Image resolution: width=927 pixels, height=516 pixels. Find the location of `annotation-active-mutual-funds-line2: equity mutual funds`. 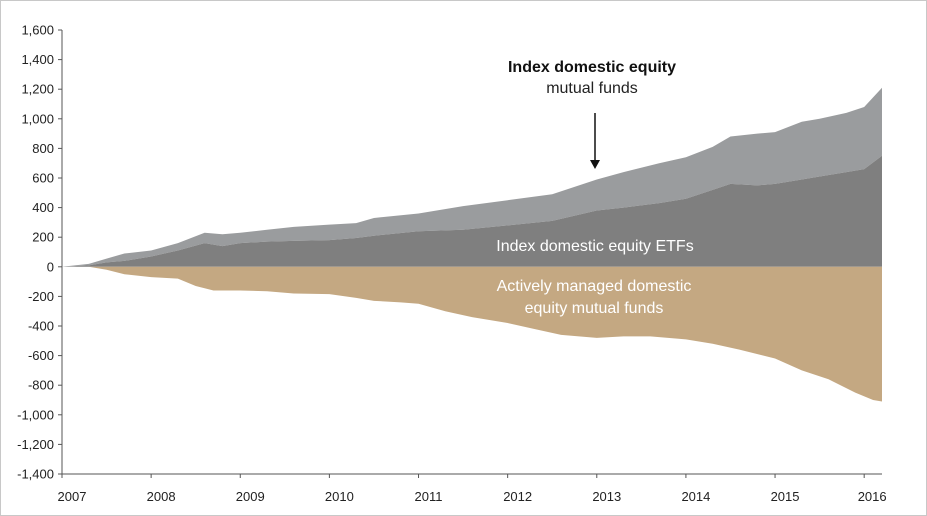

annotation-active-mutual-funds-line2: equity mutual funds is located at coordinates (594, 308).